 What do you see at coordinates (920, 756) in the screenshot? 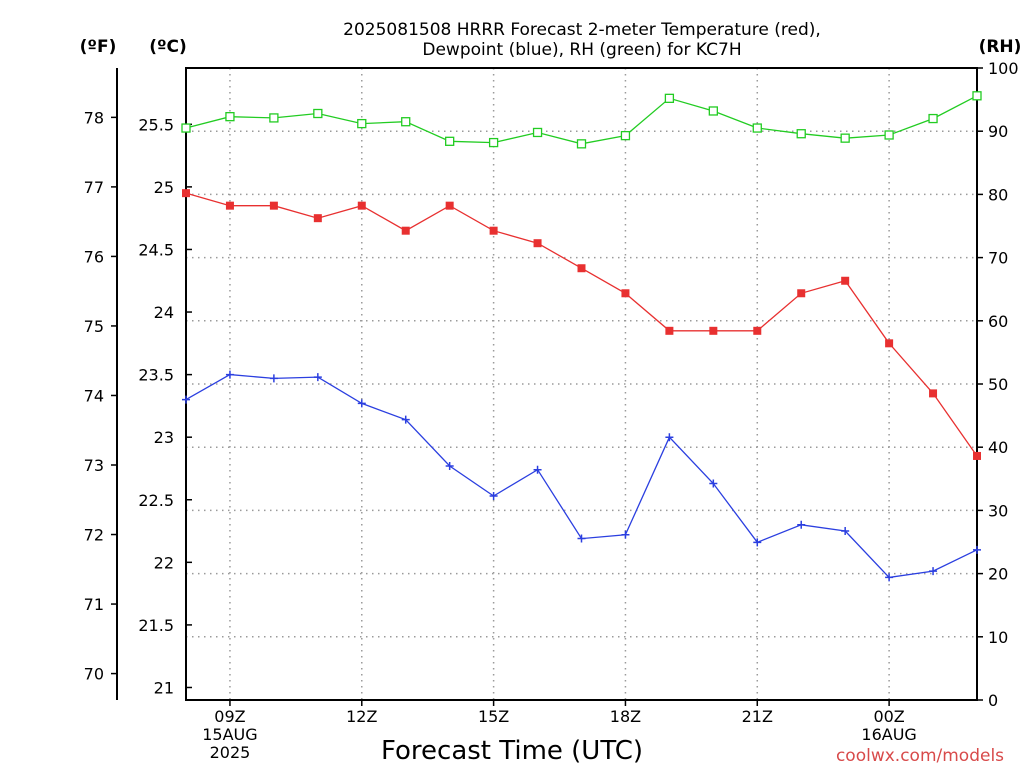
I see `credit-text: coolwx.com/models` at bounding box center [920, 756].